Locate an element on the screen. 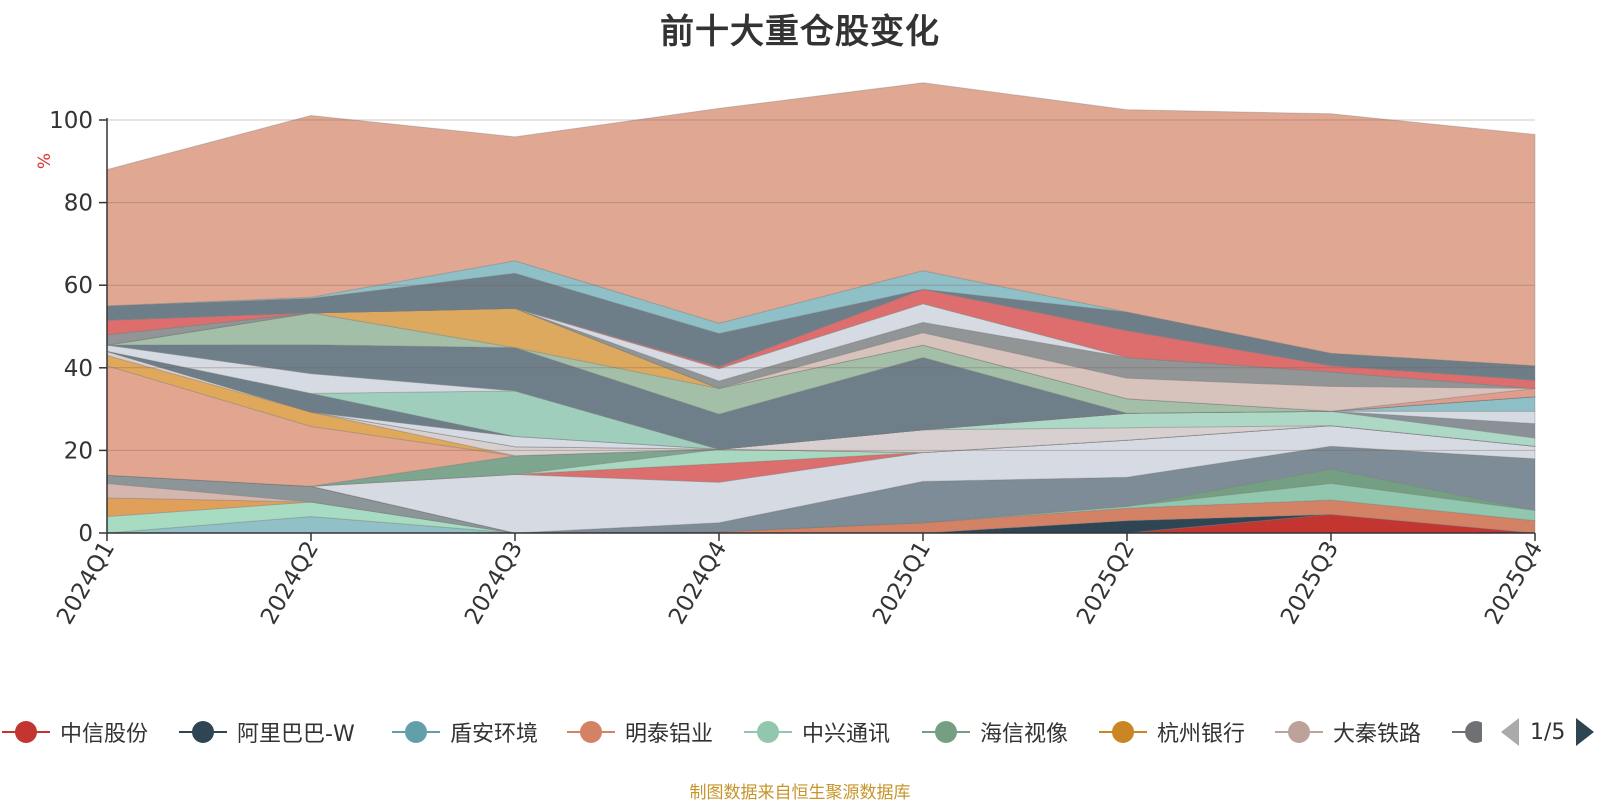  y-tick-label: 40 is located at coordinates (78, 369).